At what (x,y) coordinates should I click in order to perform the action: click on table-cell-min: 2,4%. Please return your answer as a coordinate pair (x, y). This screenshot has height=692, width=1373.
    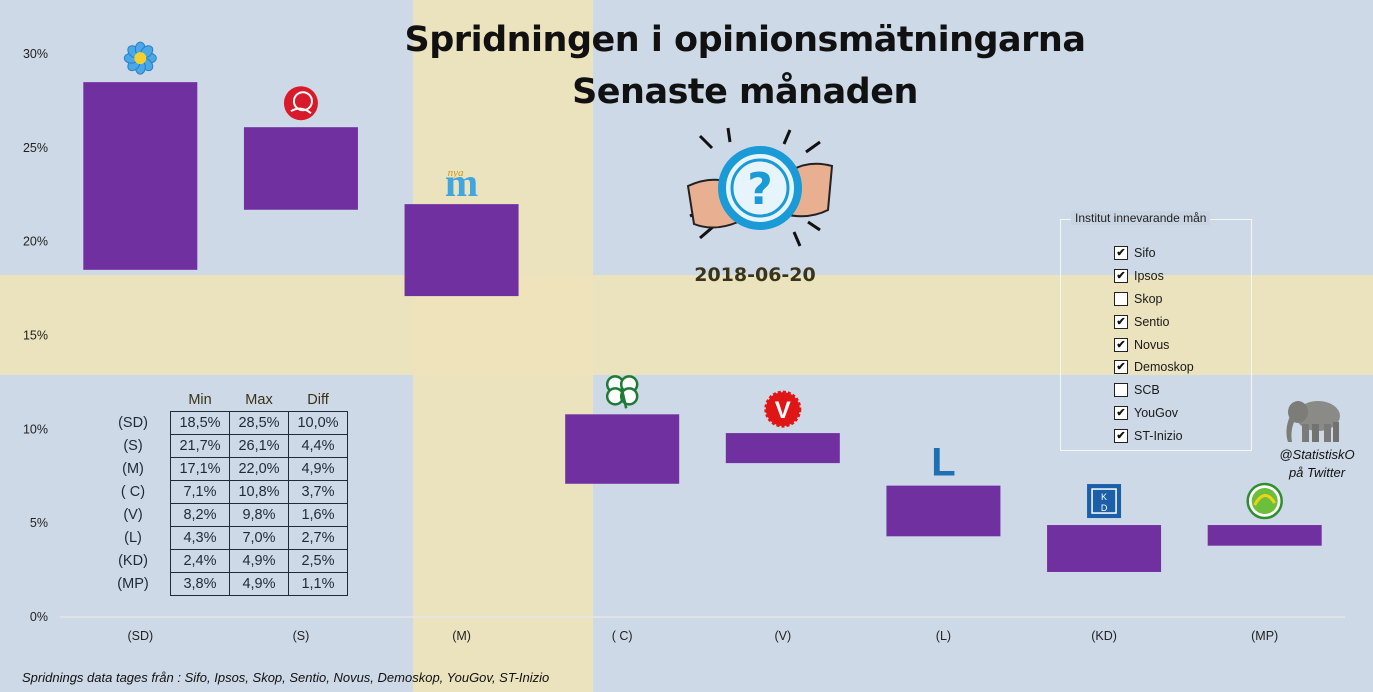
    Looking at the image, I should click on (200, 561).